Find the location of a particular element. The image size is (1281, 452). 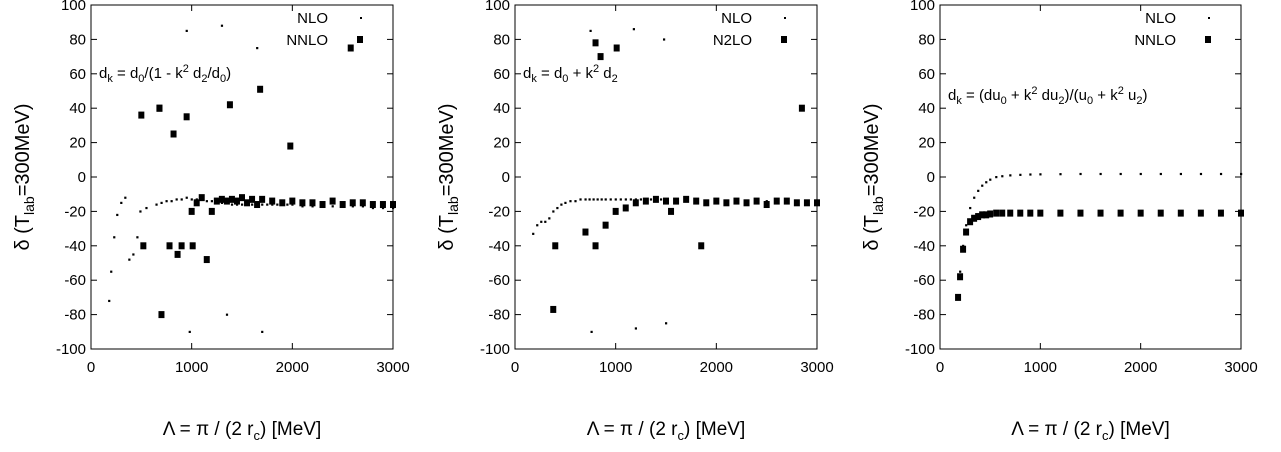

series-n2lo is located at coordinates (685, 176).